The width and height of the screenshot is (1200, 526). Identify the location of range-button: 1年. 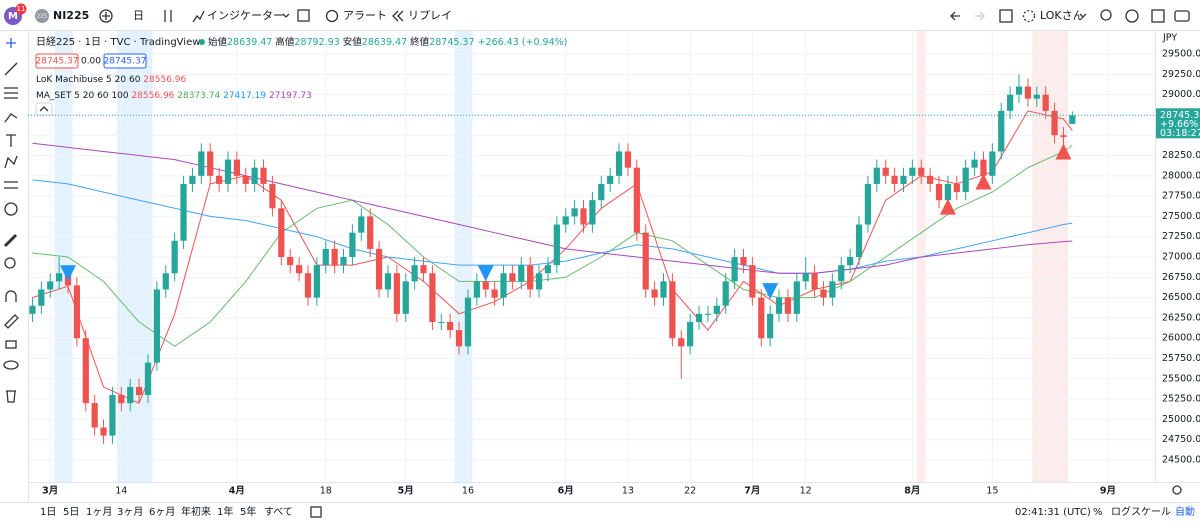
(225, 511).